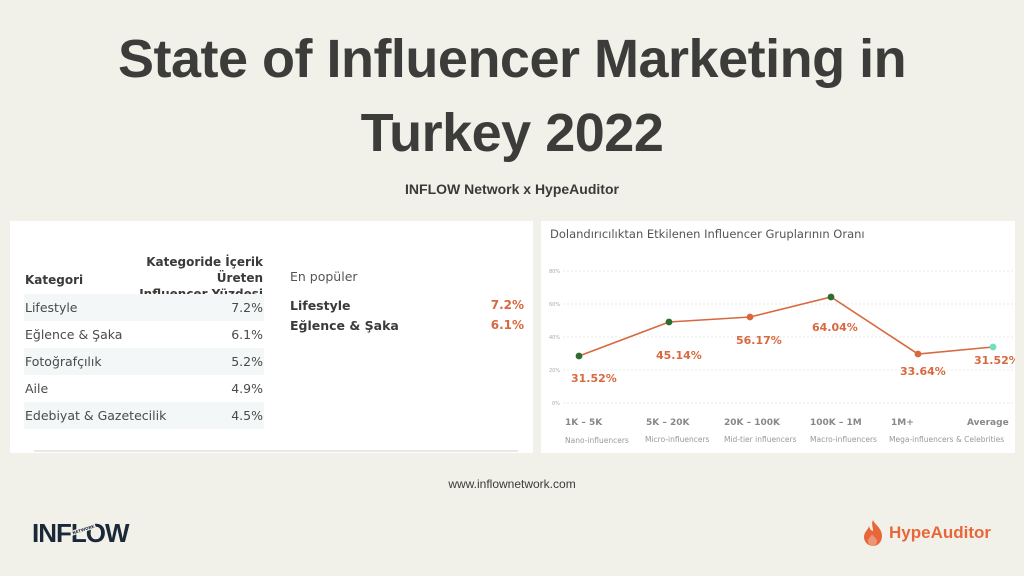  I want to click on y-axis-ticks: 80% 60% 40% 20% 0%, so click(554, 338).